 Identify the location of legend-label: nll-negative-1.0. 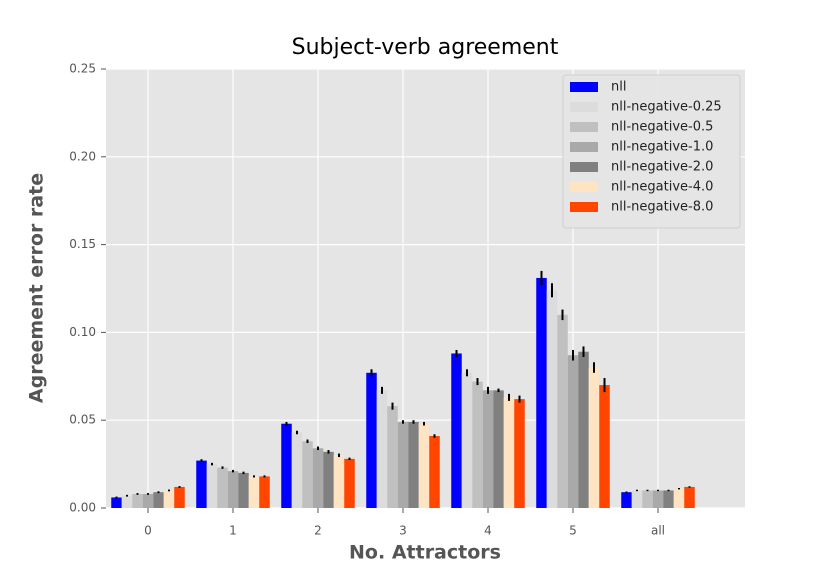
(662, 147).